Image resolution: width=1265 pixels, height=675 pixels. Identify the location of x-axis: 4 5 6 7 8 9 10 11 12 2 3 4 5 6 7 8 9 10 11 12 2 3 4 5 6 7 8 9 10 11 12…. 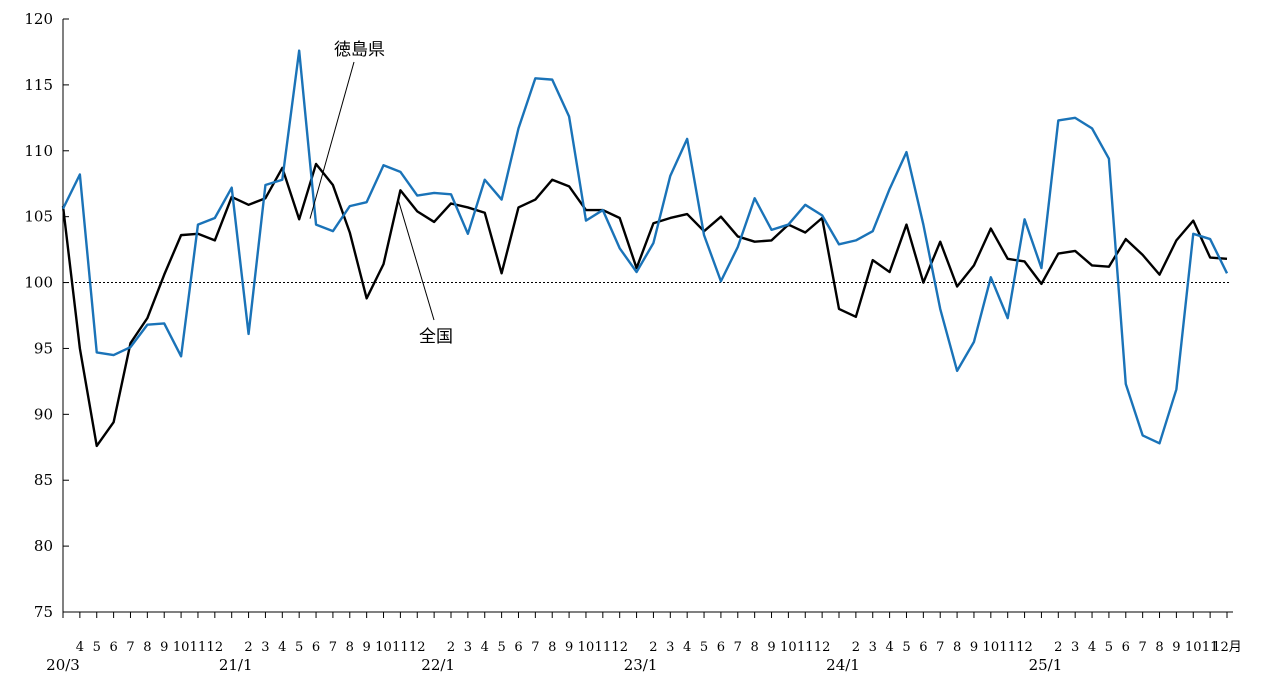
(644, 642).